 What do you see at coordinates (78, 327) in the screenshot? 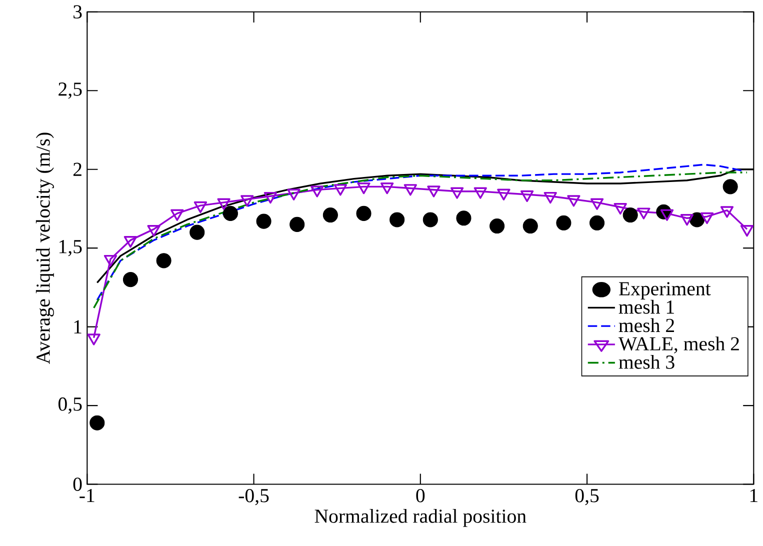
I see `y-tick-label: 1` at bounding box center [78, 327].